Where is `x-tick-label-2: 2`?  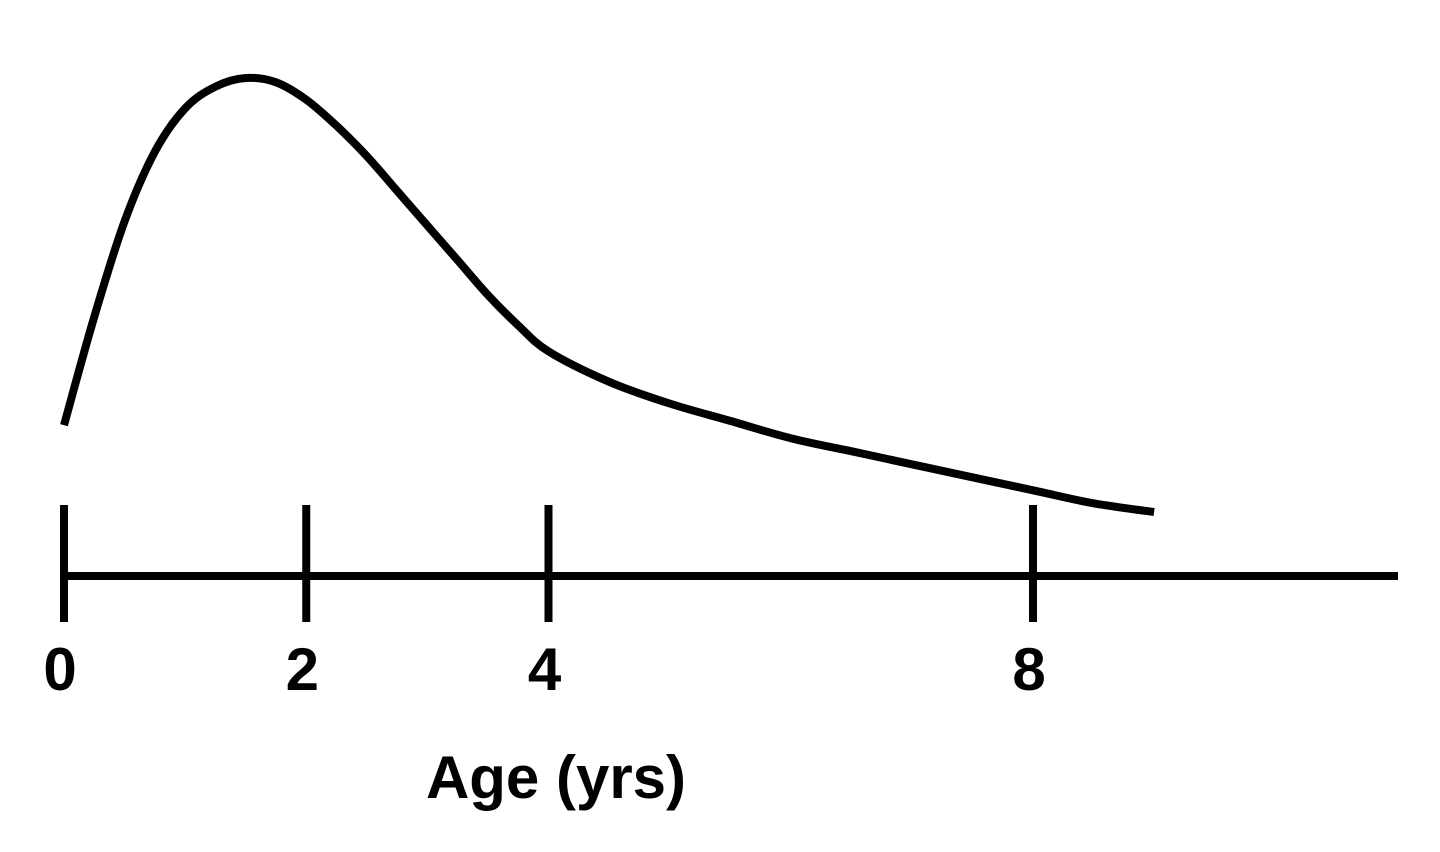 x-tick-label-2: 2 is located at coordinates (302, 669).